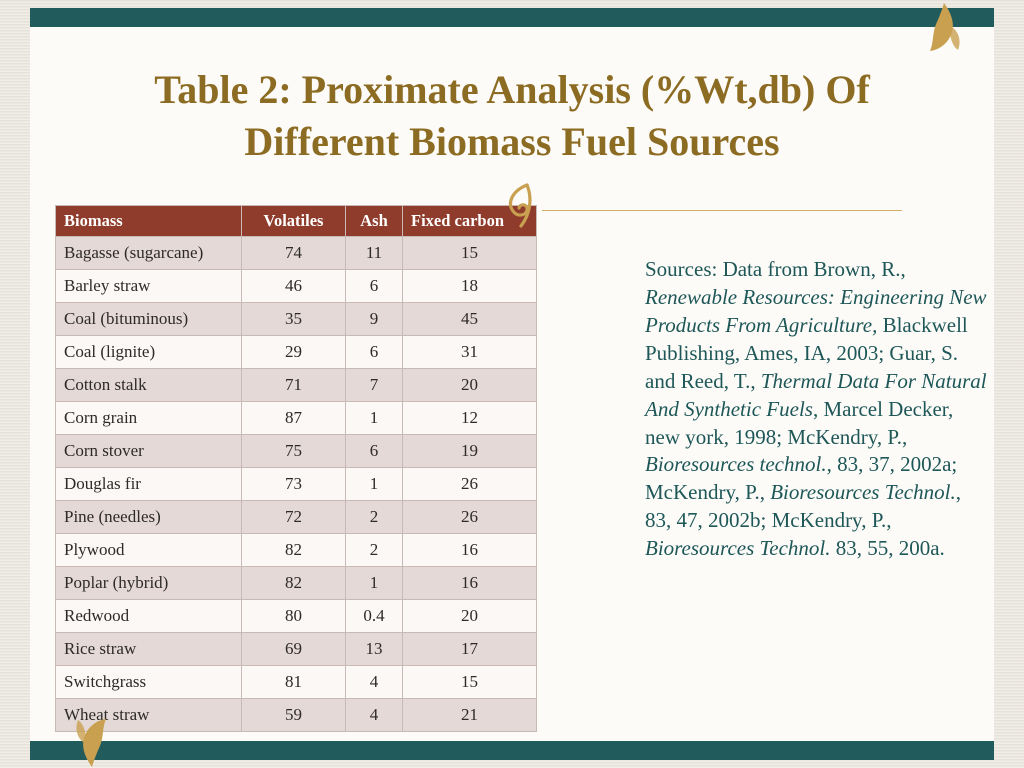 The image size is (1024, 768). I want to click on table-row: Redwood 80 0.4 20, so click(296, 616).